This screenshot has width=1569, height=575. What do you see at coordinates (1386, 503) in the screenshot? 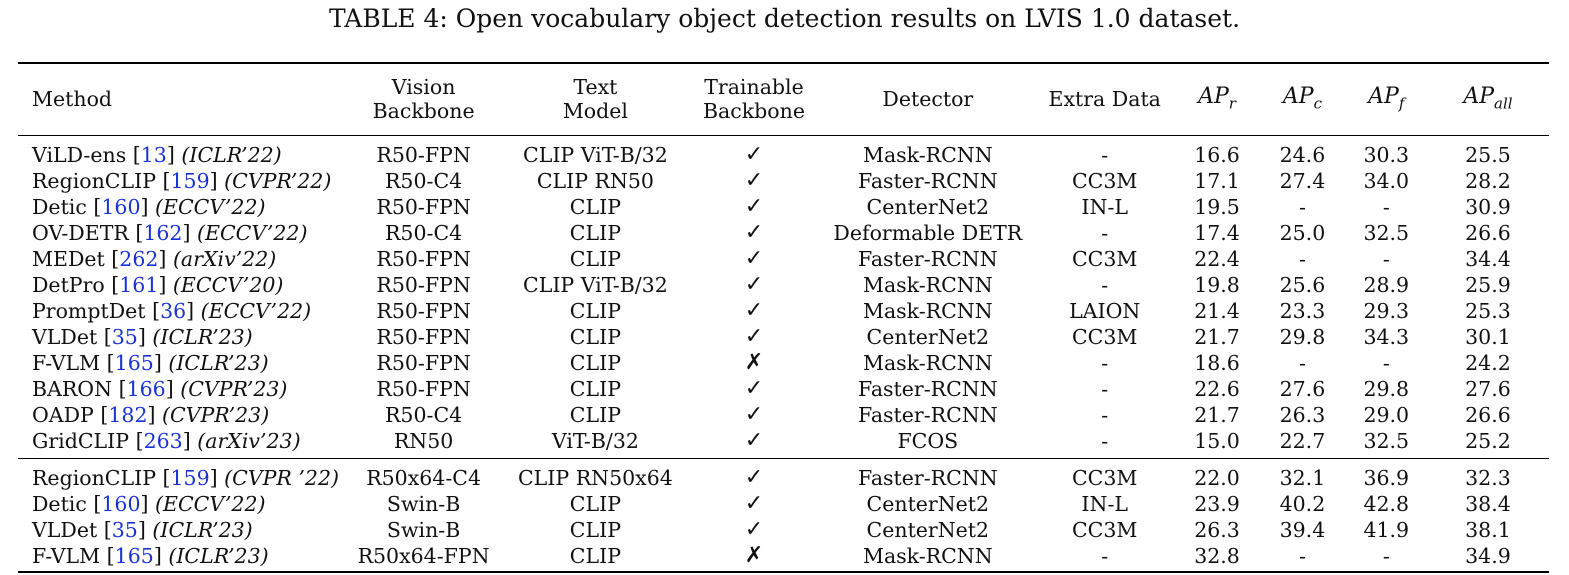
I see `cell-ap-f: 42.8` at bounding box center [1386, 503].